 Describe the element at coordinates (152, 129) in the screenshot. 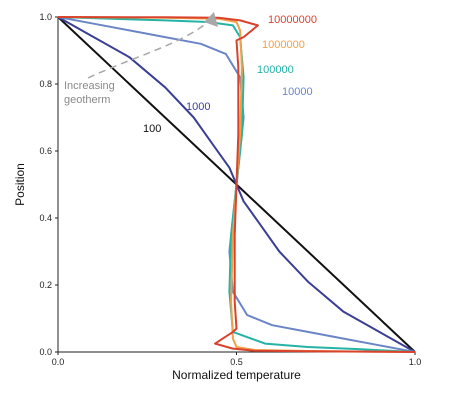

I see `series-label-100: 100` at that location.